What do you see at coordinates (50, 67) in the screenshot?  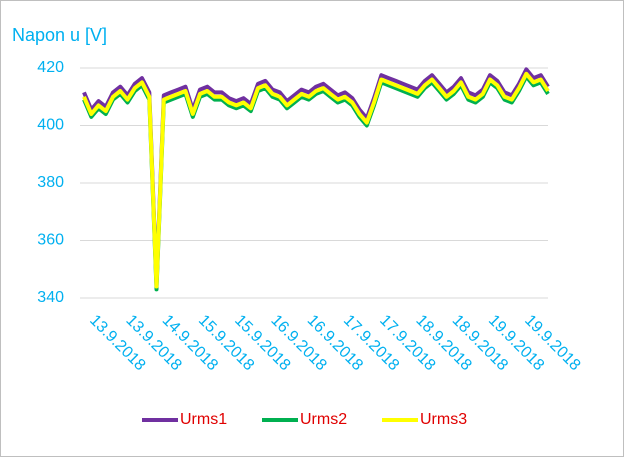 I see `y-tick-label: 420` at bounding box center [50, 67].